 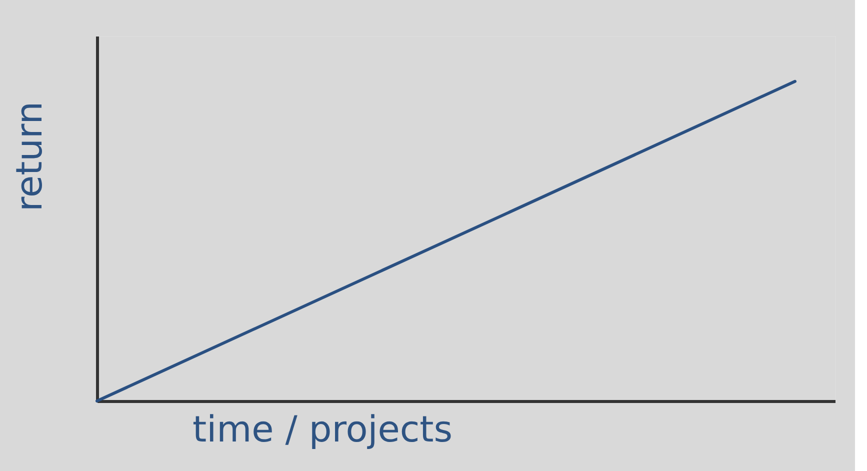 I want to click on y-axis-title: return, so click(x=30, y=156).